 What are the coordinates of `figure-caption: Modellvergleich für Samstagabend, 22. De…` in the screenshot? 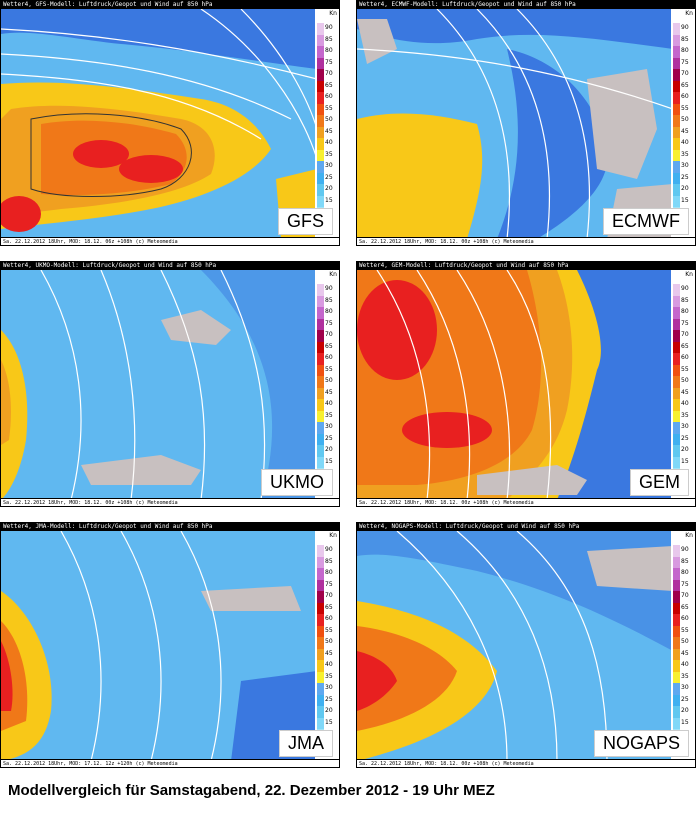 It's located at (251, 790).